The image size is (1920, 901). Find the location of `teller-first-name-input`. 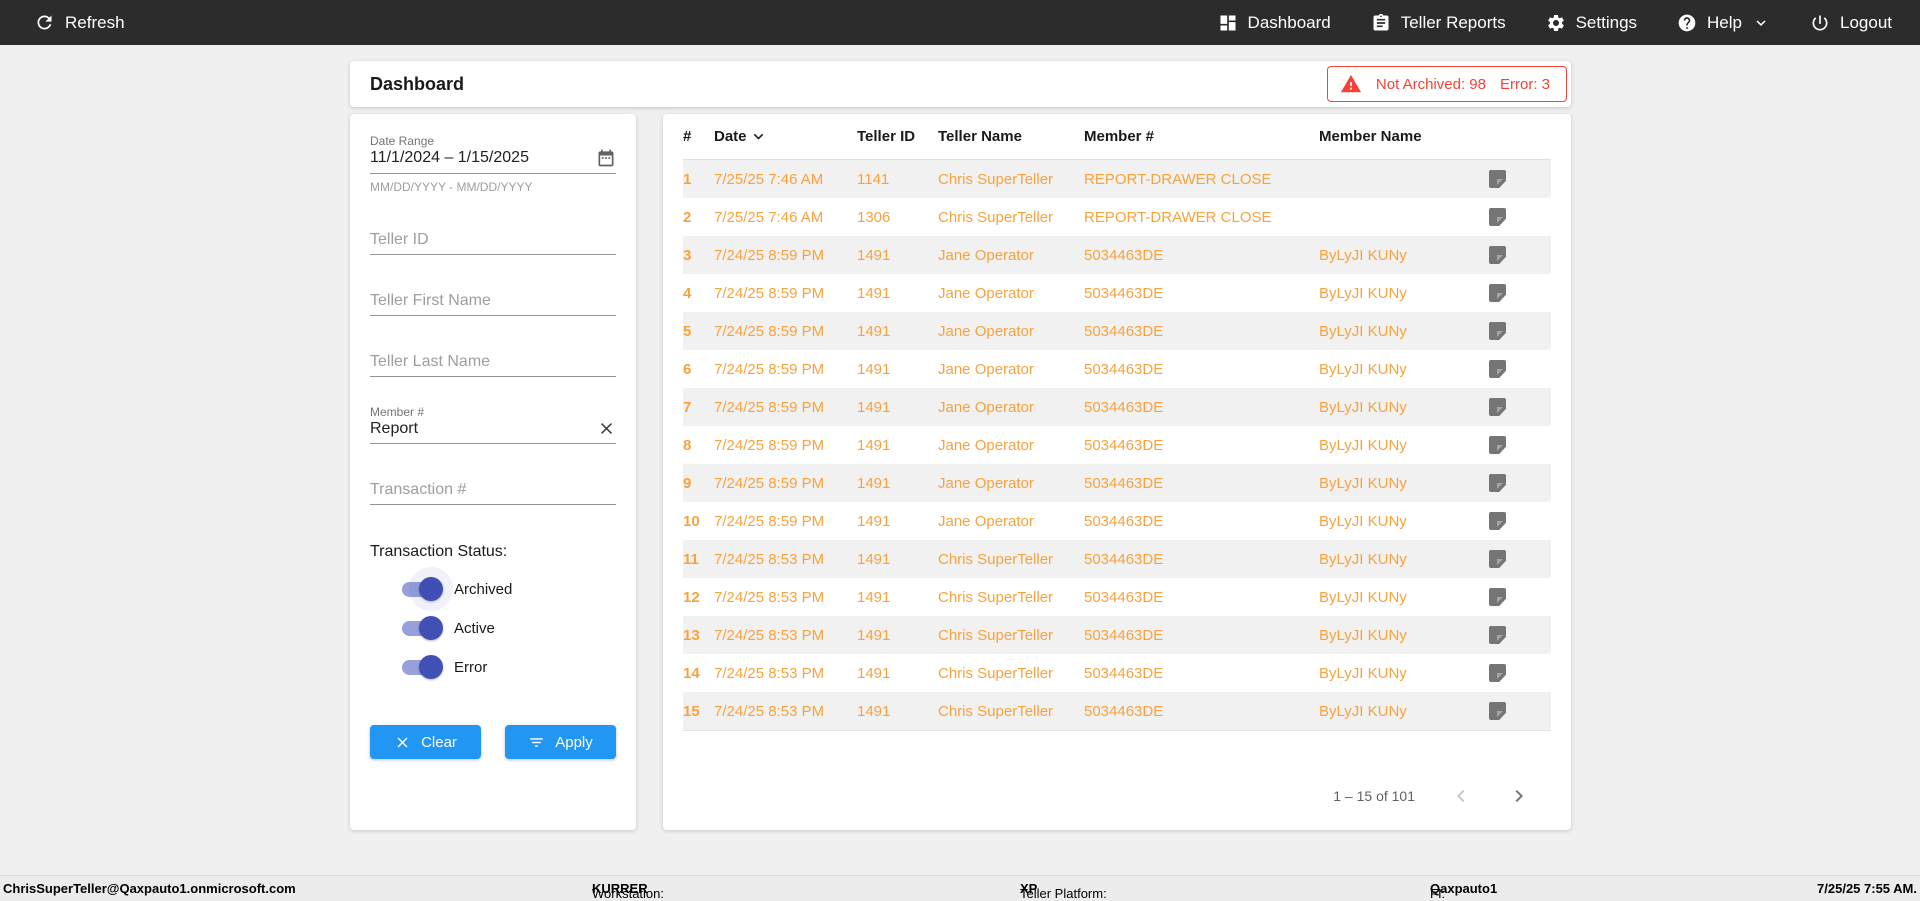

teller-first-name-input is located at coordinates (493, 301).